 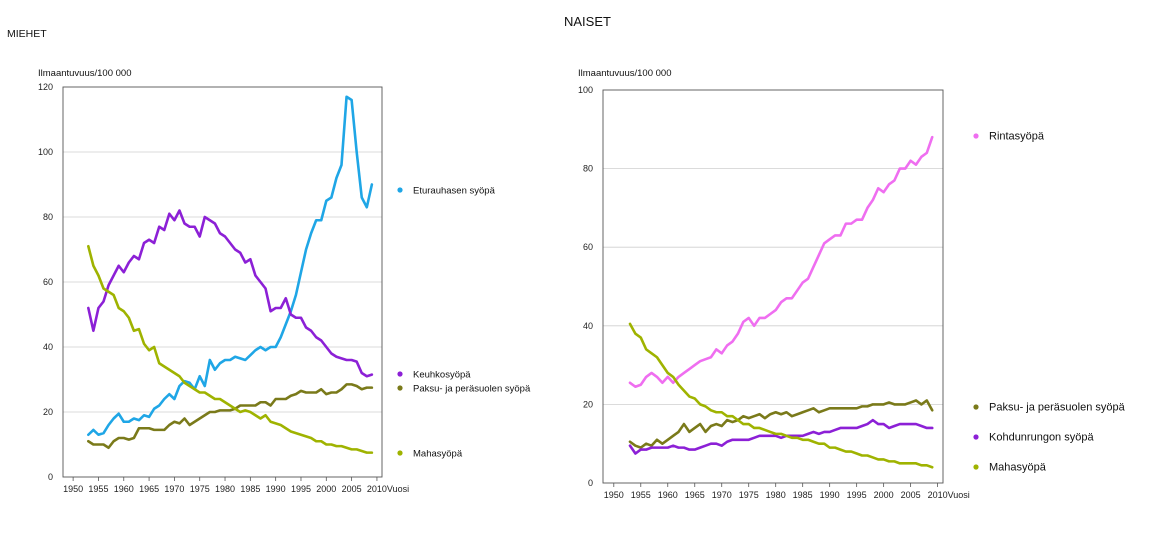 What do you see at coordinates (1017, 137) in the screenshot?
I see `legend-label: Rintasyöpä` at bounding box center [1017, 137].